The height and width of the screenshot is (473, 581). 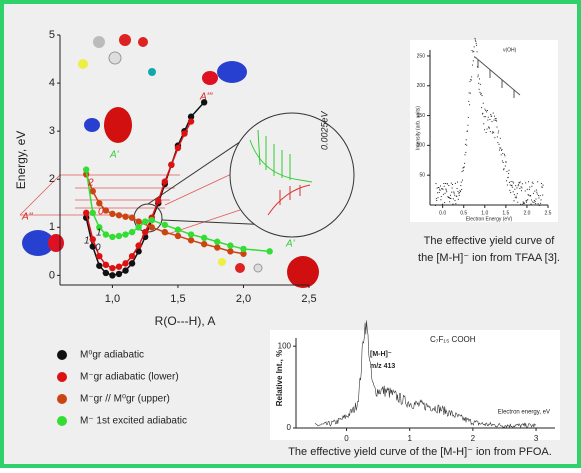 I want to click on annotation: 0, so click(x=101, y=212).